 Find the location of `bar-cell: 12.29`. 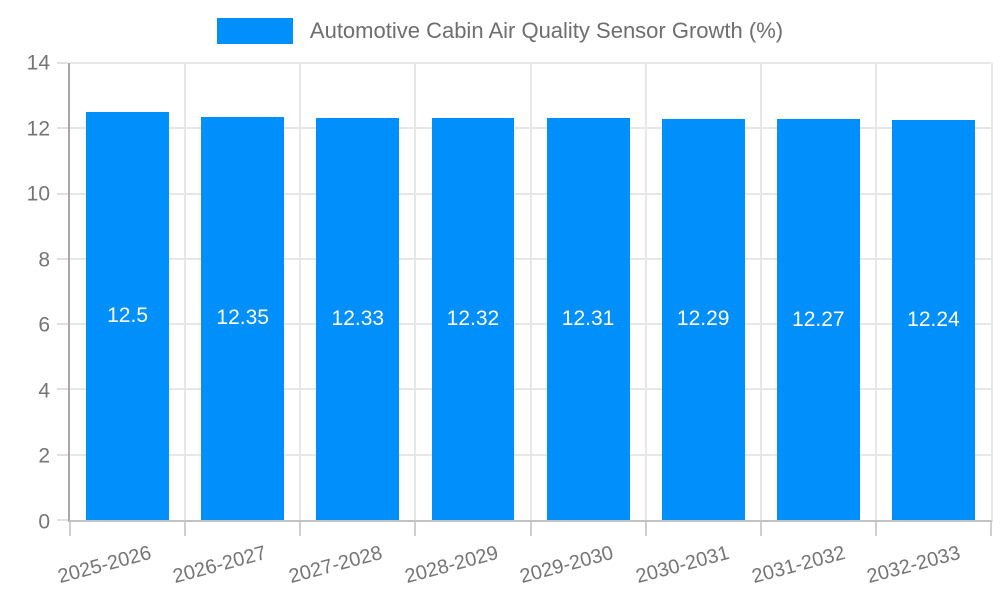

bar-cell: 12.29 is located at coordinates (703, 291).